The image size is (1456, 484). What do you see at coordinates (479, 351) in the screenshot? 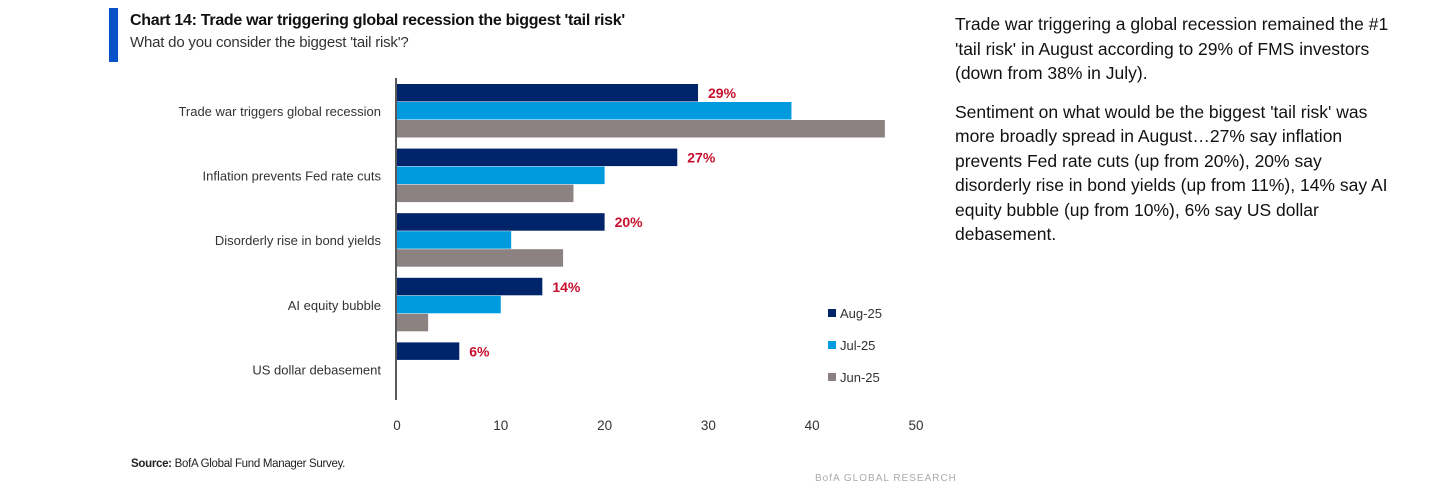
I see `data-label: 6%` at bounding box center [479, 351].